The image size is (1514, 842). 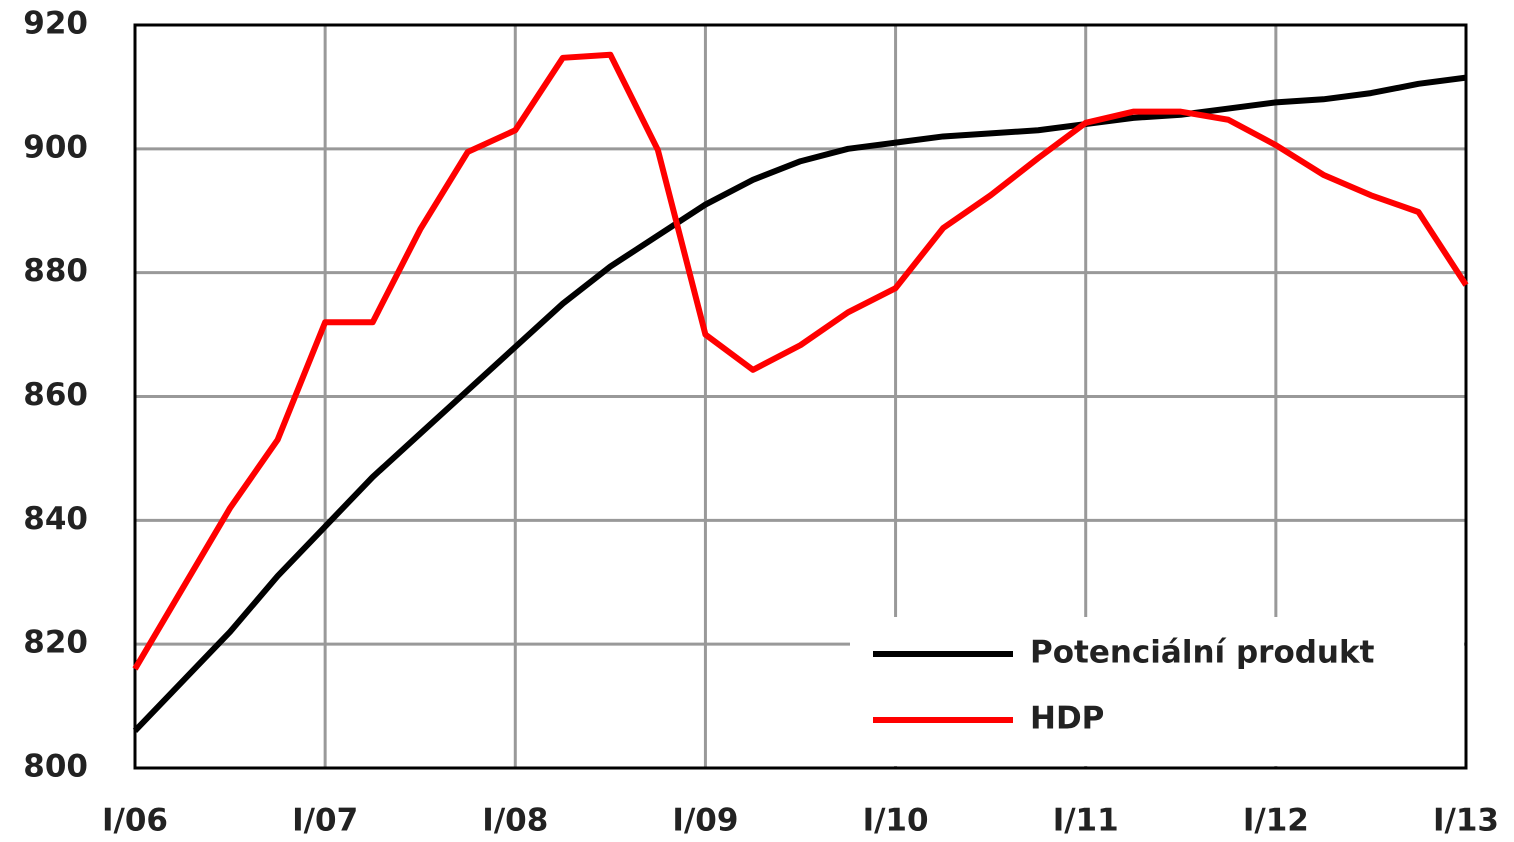 What do you see at coordinates (55, 519) in the screenshot?
I see `y-tick-label: 840` at bounding box center [55, 519].